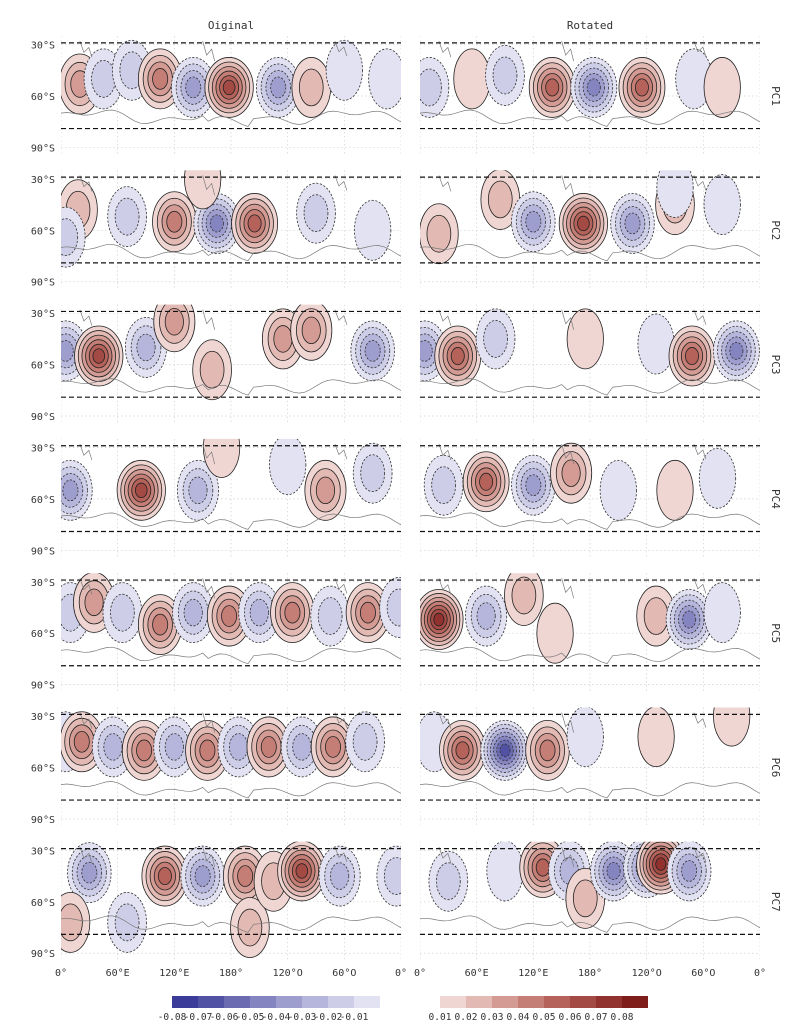  Describe the element at coordinates (410, 25) in the screenshot. I see `column-headers: Oiginal Rotated` at that location.